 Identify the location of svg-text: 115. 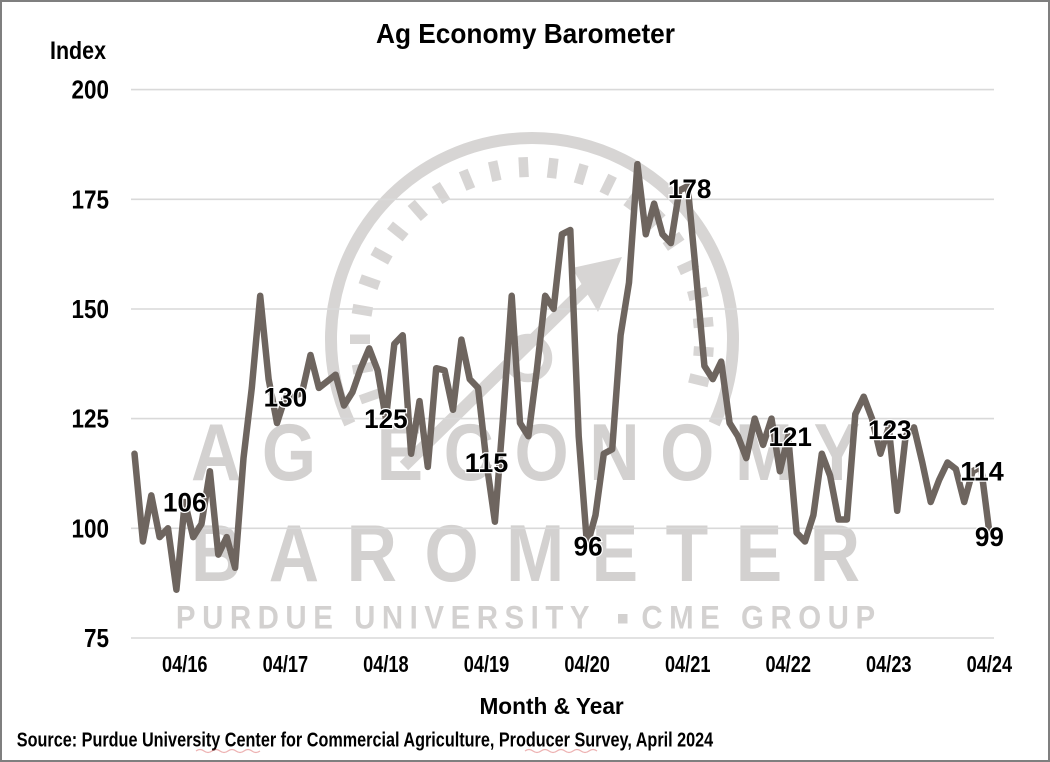
(487, 463).